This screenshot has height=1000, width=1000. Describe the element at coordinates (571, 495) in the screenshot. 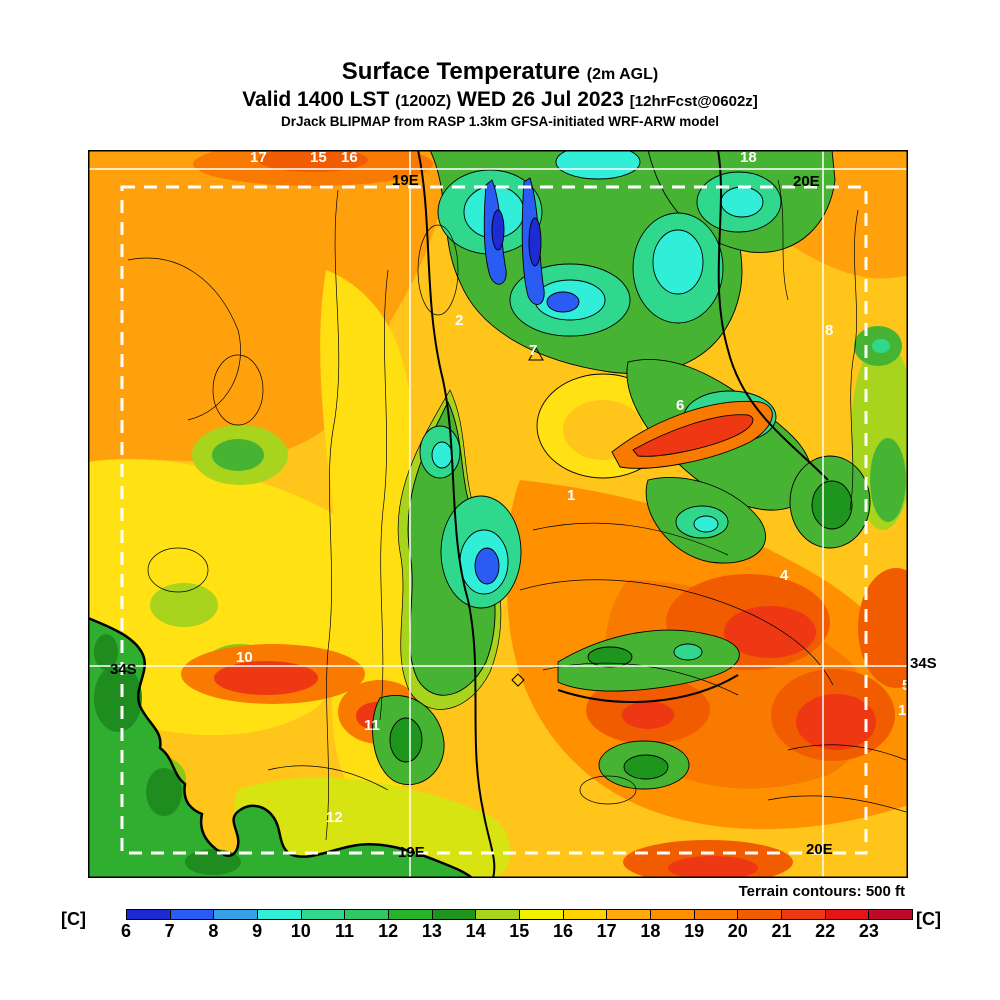

I see `waypoint-label: 1` at that location.